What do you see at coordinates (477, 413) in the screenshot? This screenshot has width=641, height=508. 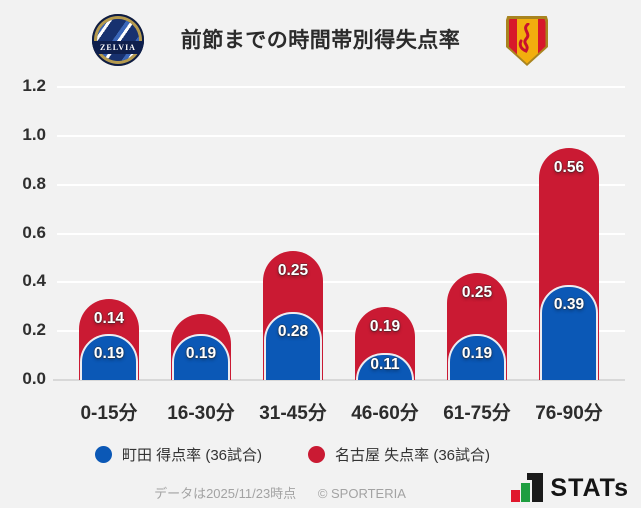 I see `x-tick-label: 61-75分` at bounding box center [477, 413].